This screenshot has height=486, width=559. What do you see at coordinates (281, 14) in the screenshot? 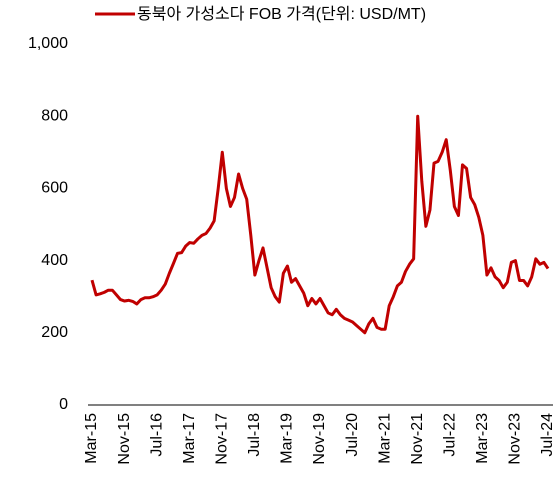
I see `legend-label: 동북아 가성소다 FOB 가격(단위: USD/MT)` at bounding box center [281, 14].